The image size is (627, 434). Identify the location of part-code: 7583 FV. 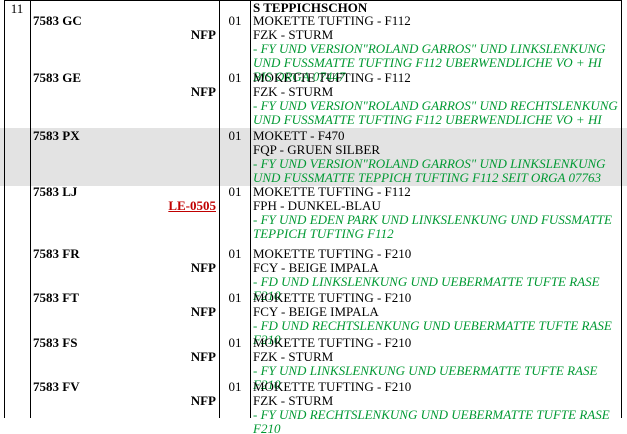
(56, 386).